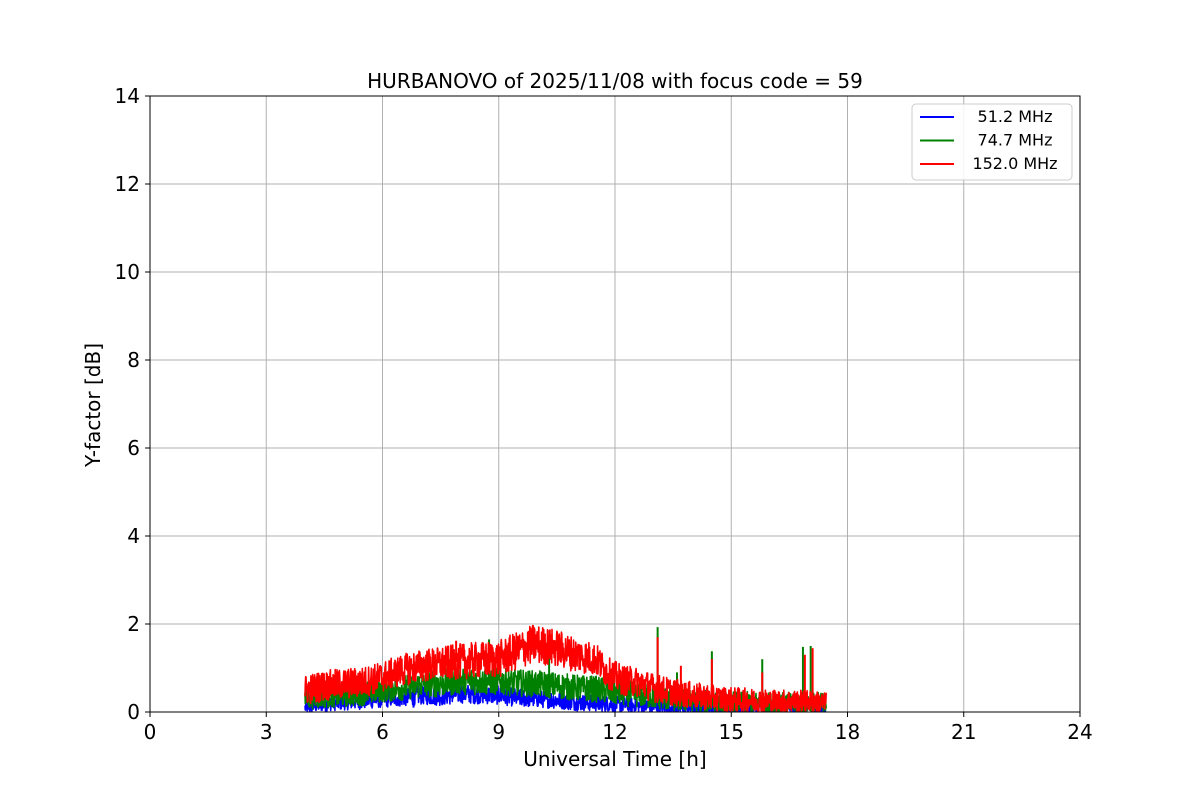  I want to click on legend-frame, so click(992, 142).